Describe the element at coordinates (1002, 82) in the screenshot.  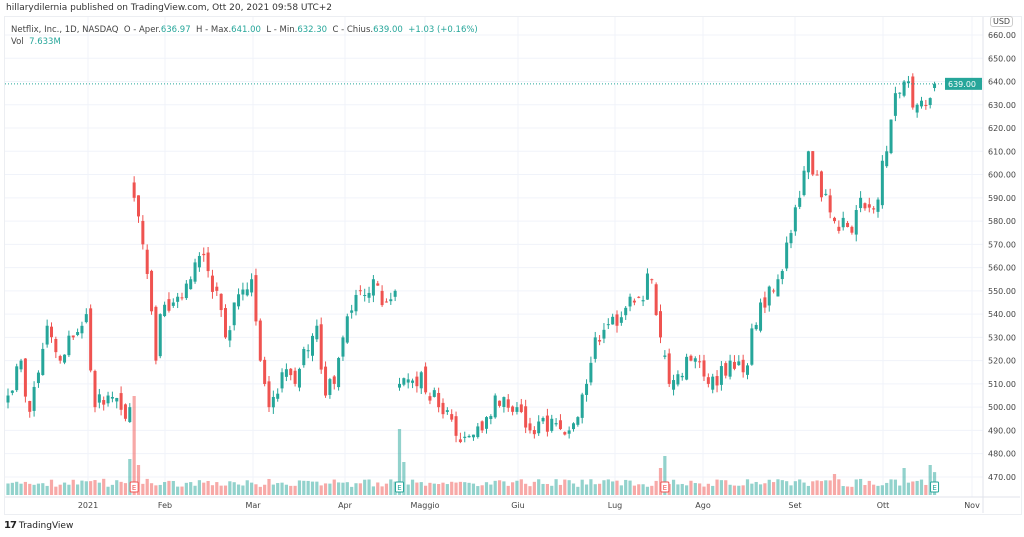
I see `price-tick-label: 640.00` at that location.